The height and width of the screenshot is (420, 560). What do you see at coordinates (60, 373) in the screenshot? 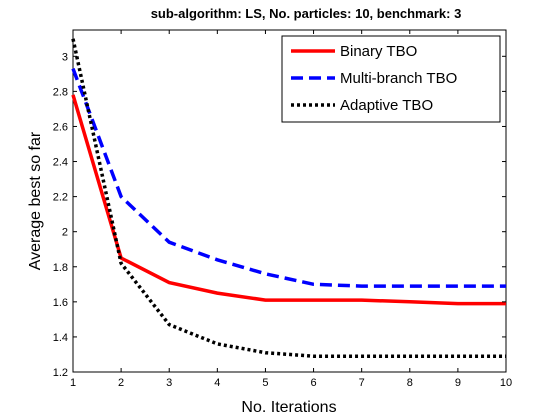
I see `y-tick-label: 1.2` at bounding box center [60, 373].